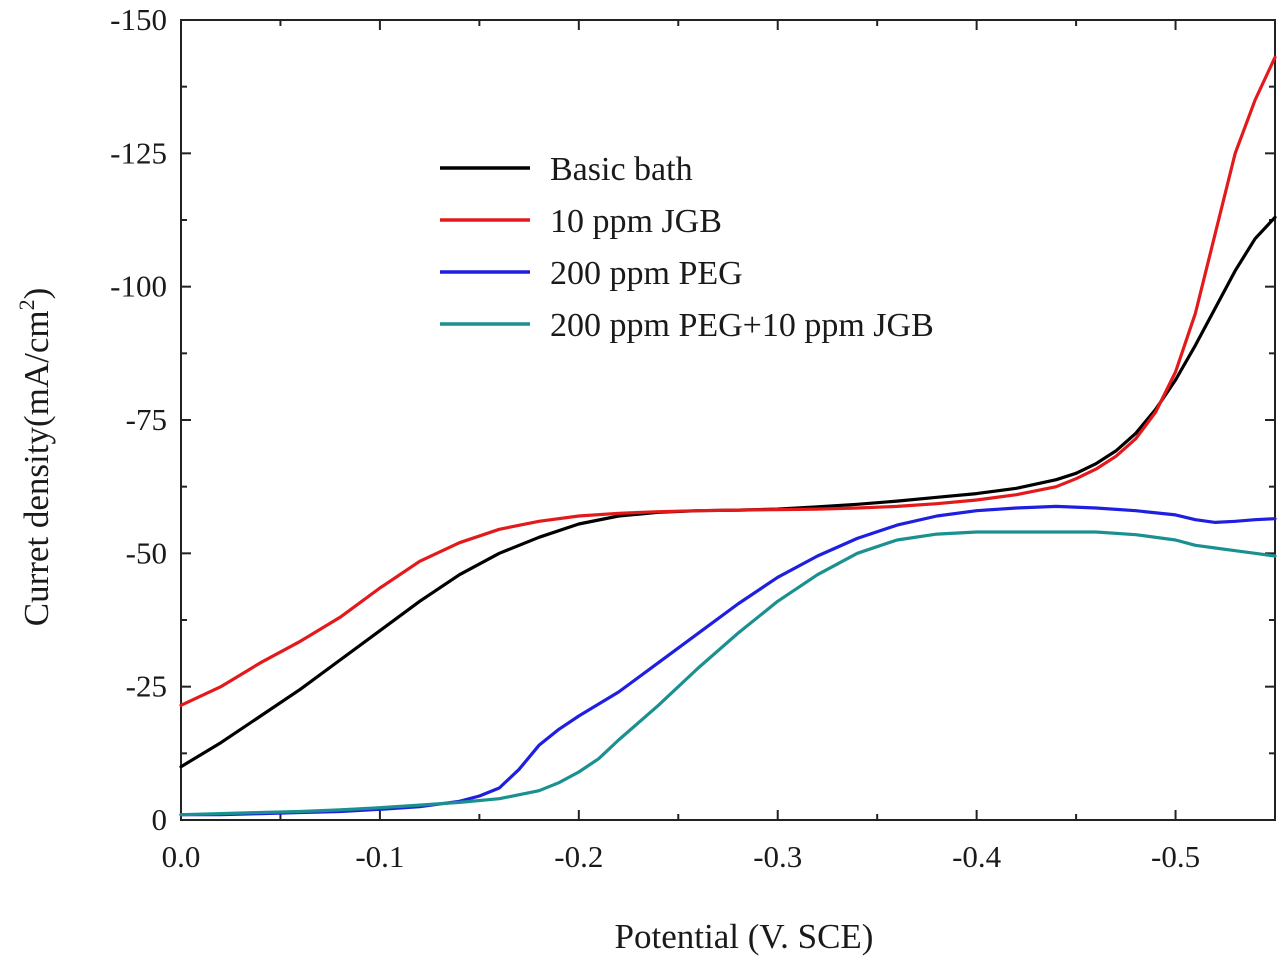  What do you see at coordinates (138, 286) in the screenshot?
I see `y-tick-label: -100` at bounding box center [138, 286].